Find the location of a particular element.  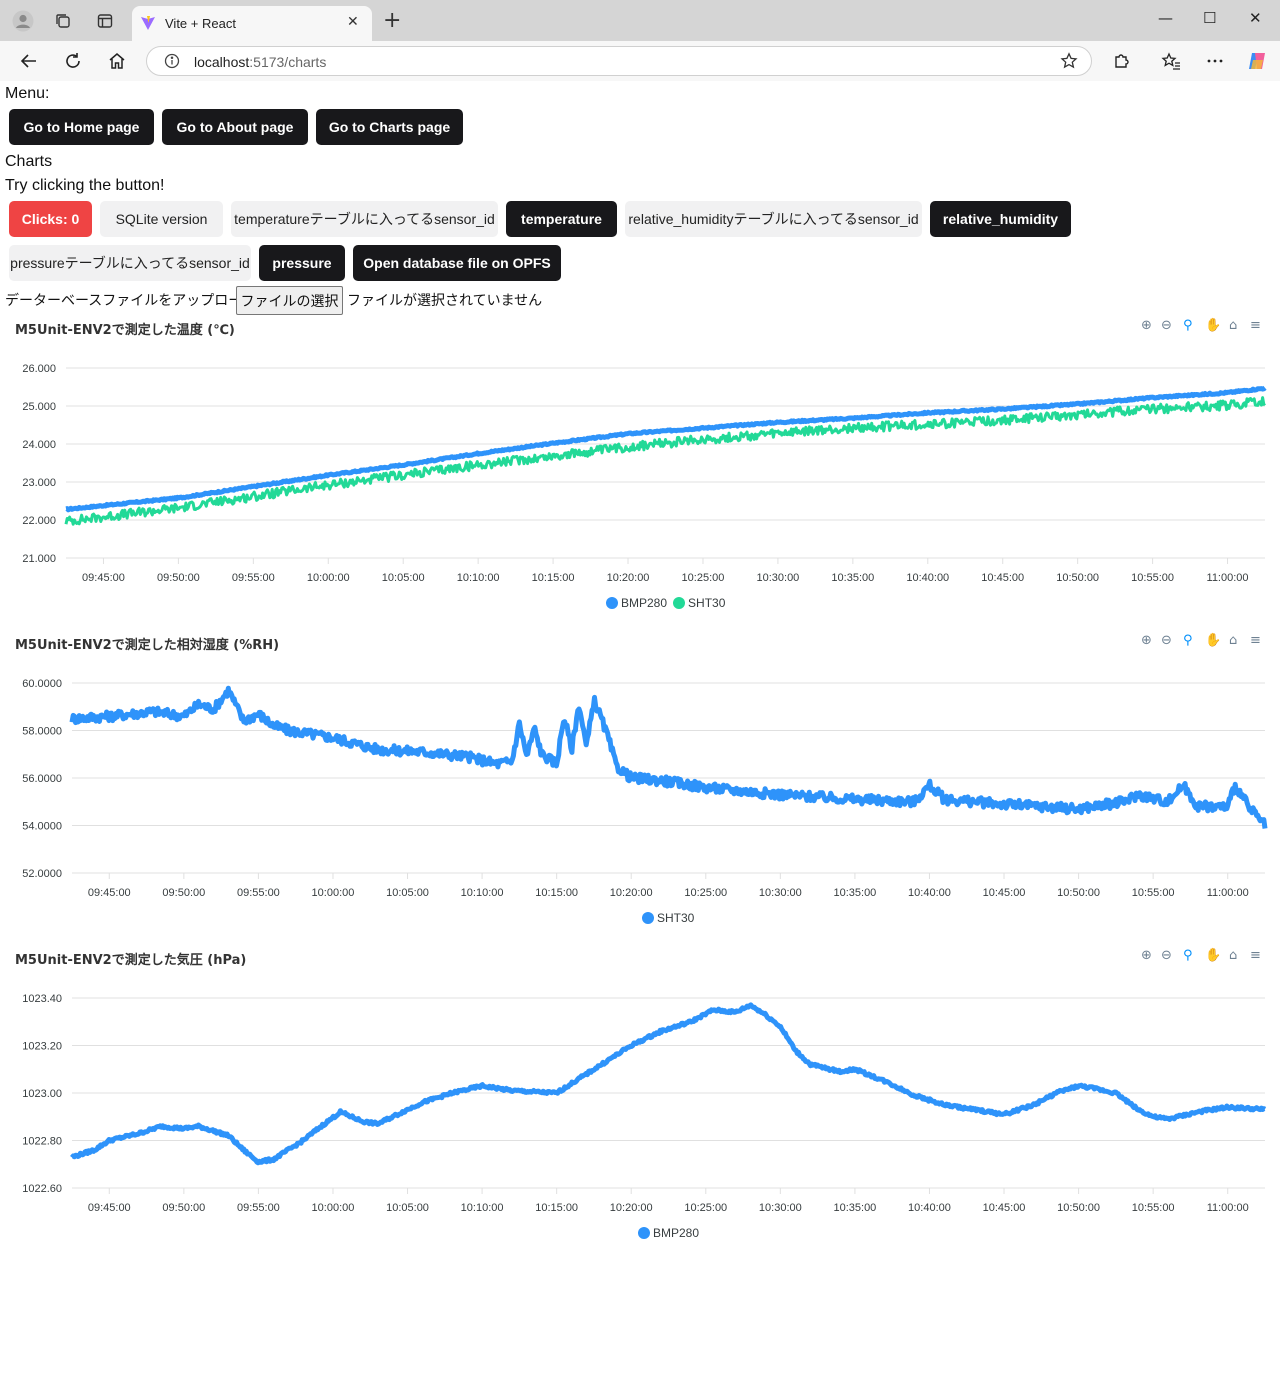

x-tick-label: 10:30:00 is located at coordinates (780, 1208).